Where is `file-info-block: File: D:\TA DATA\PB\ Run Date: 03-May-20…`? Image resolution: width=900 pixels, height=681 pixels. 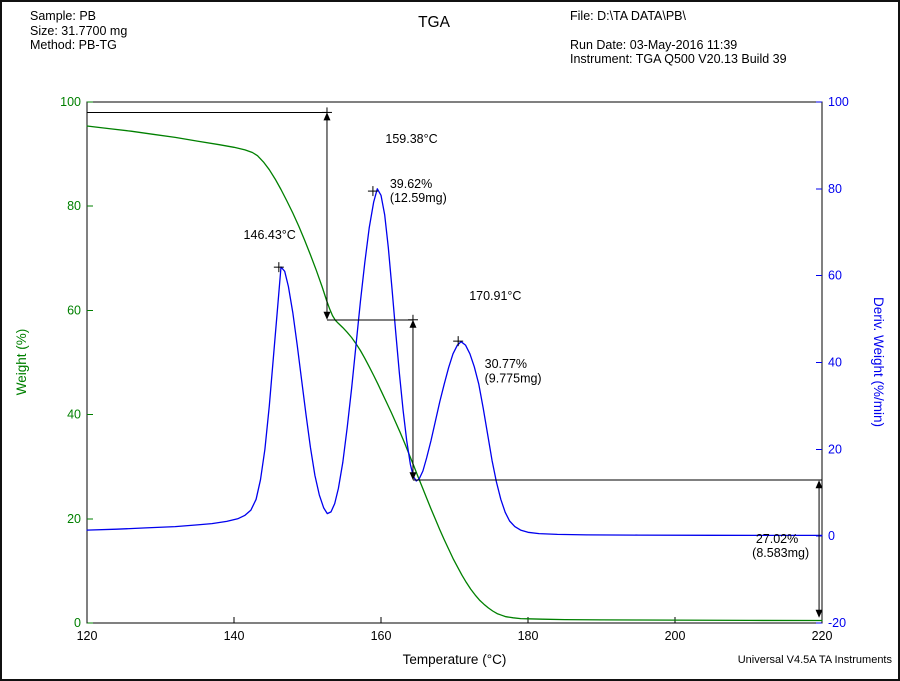 file-info-block: File: D:\TA DATA\PB\ Run Date: 03-May-20… is located at coordinates (678, 38).